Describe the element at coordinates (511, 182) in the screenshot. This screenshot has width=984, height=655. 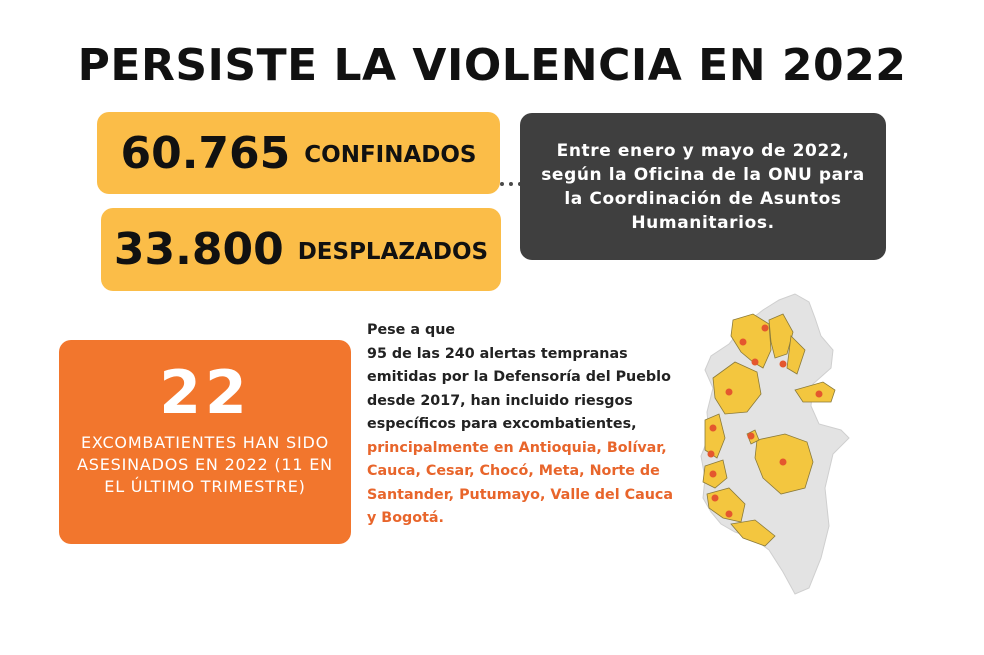
I see `connector-dots` at that location.